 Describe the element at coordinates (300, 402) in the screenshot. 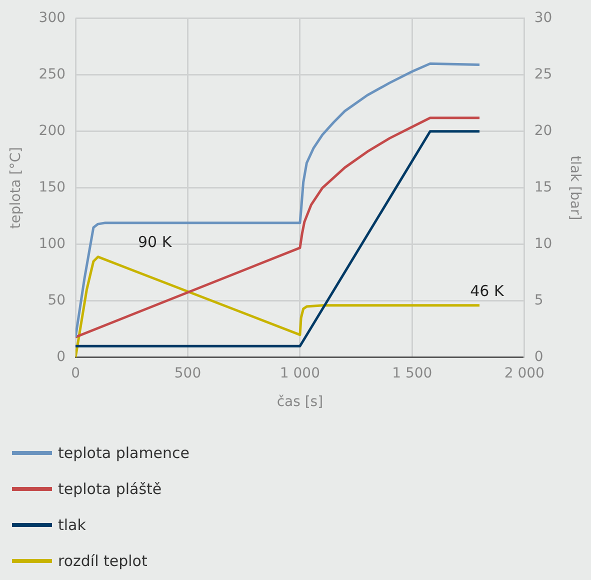

I see `x-axis-title: čas [s]` at that location.